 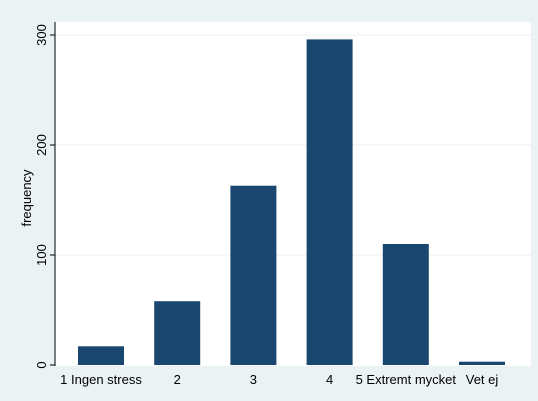 What do you see at coordinates (41, 196) in the screenshot?
I see `y-tick-labels: 0 100 200 300` at bounding box center [41, 196].